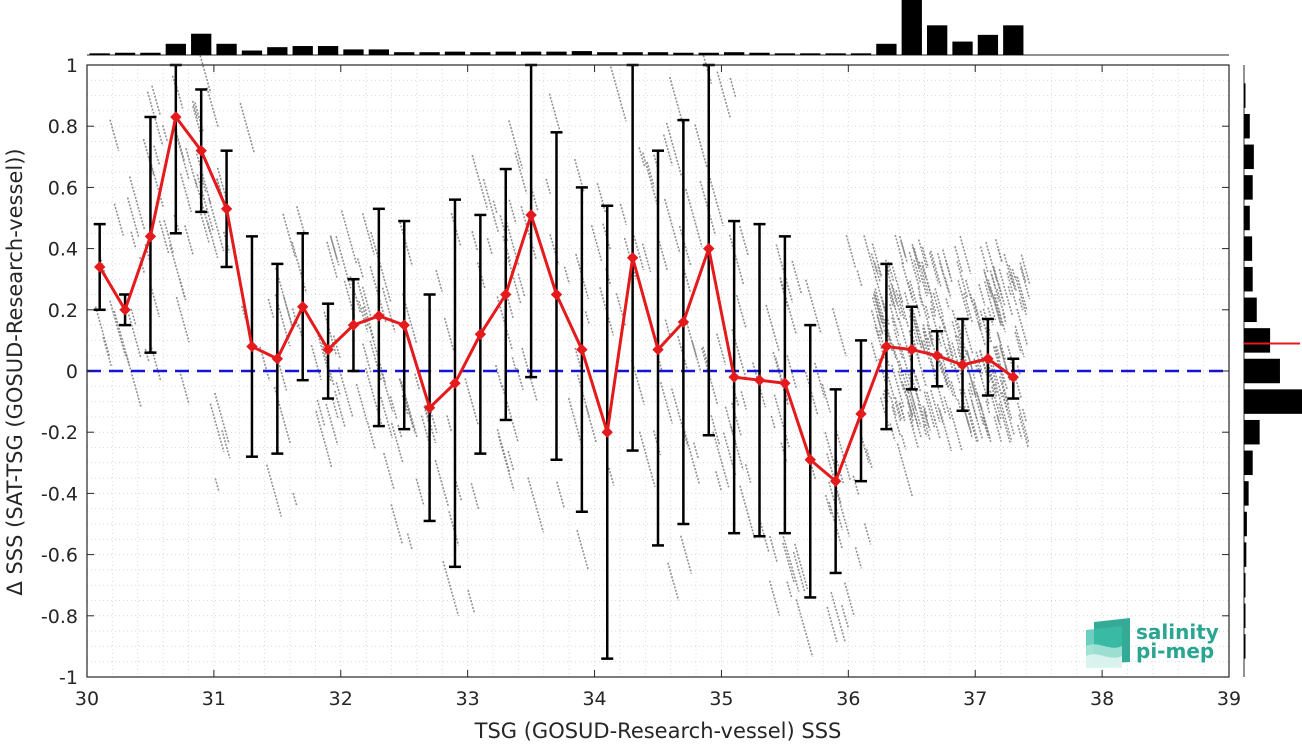  What do you see at coordinates (341, 699) in the screenshot?
I see `x-tick-label: 32` at bounding box center [341, 699].